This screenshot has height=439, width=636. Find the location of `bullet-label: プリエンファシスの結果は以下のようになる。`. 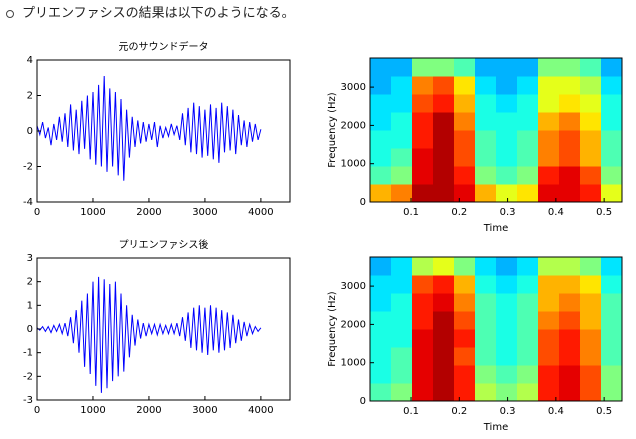

bullet-label: プリエンファシスの結果は以下のようになる。 is located at coordinates (158, 13).